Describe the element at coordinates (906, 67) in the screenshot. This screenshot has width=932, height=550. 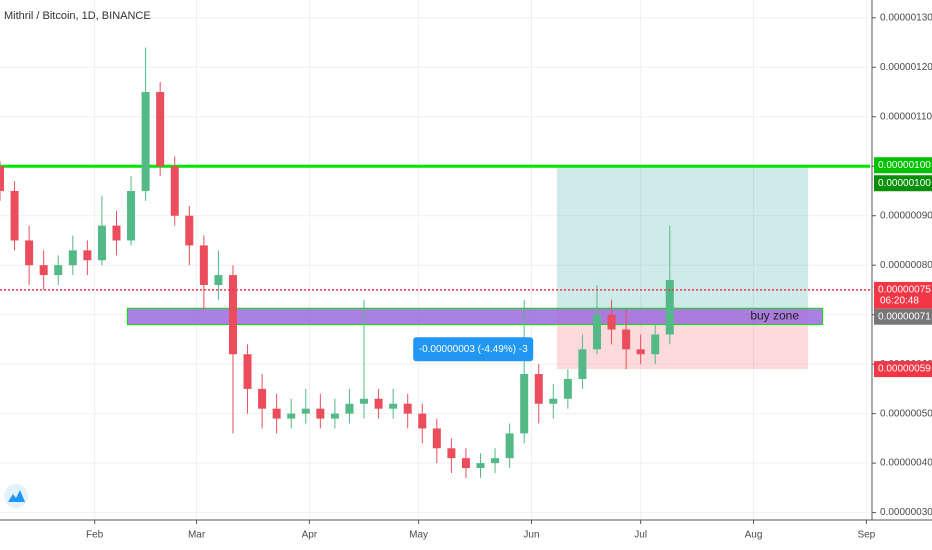
I see `y-tick-label: 0.00000120` at that location.